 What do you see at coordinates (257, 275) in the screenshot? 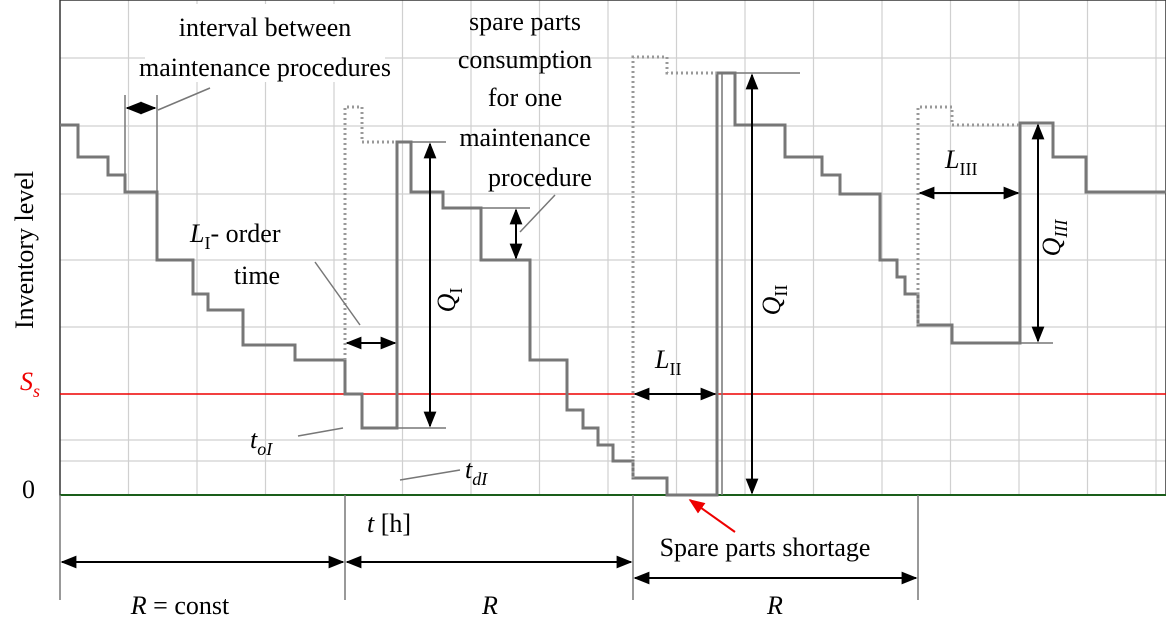
I see `order-time-label: time` at bounding box center [257, 275].